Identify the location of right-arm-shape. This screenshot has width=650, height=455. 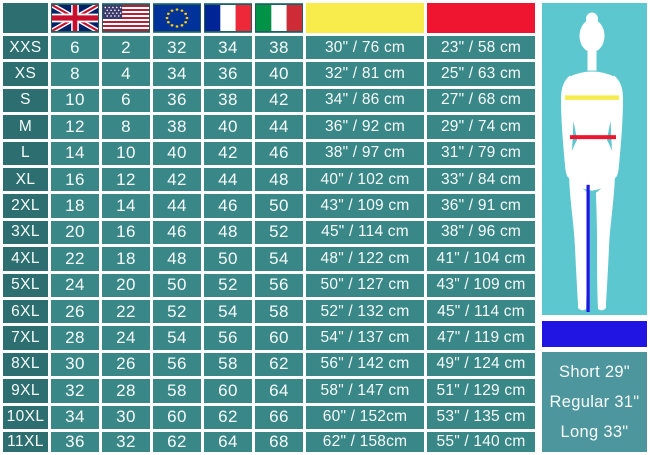
(616, 126).